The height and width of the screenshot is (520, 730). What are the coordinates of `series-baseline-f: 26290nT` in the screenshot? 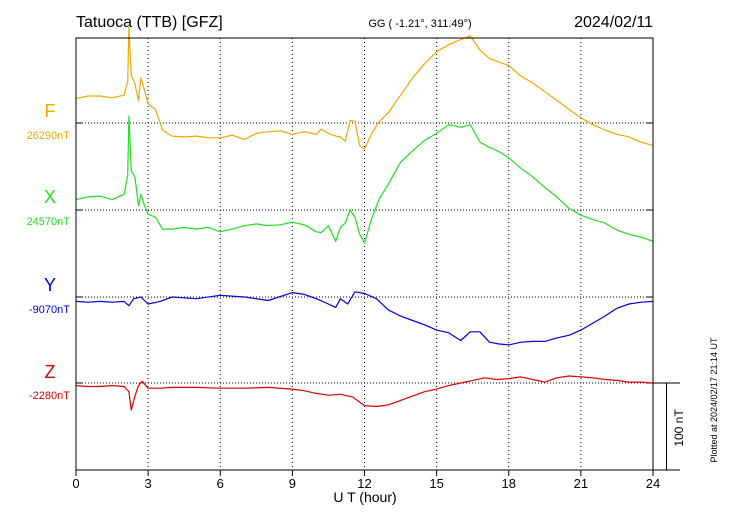 It's located at (49, 136).